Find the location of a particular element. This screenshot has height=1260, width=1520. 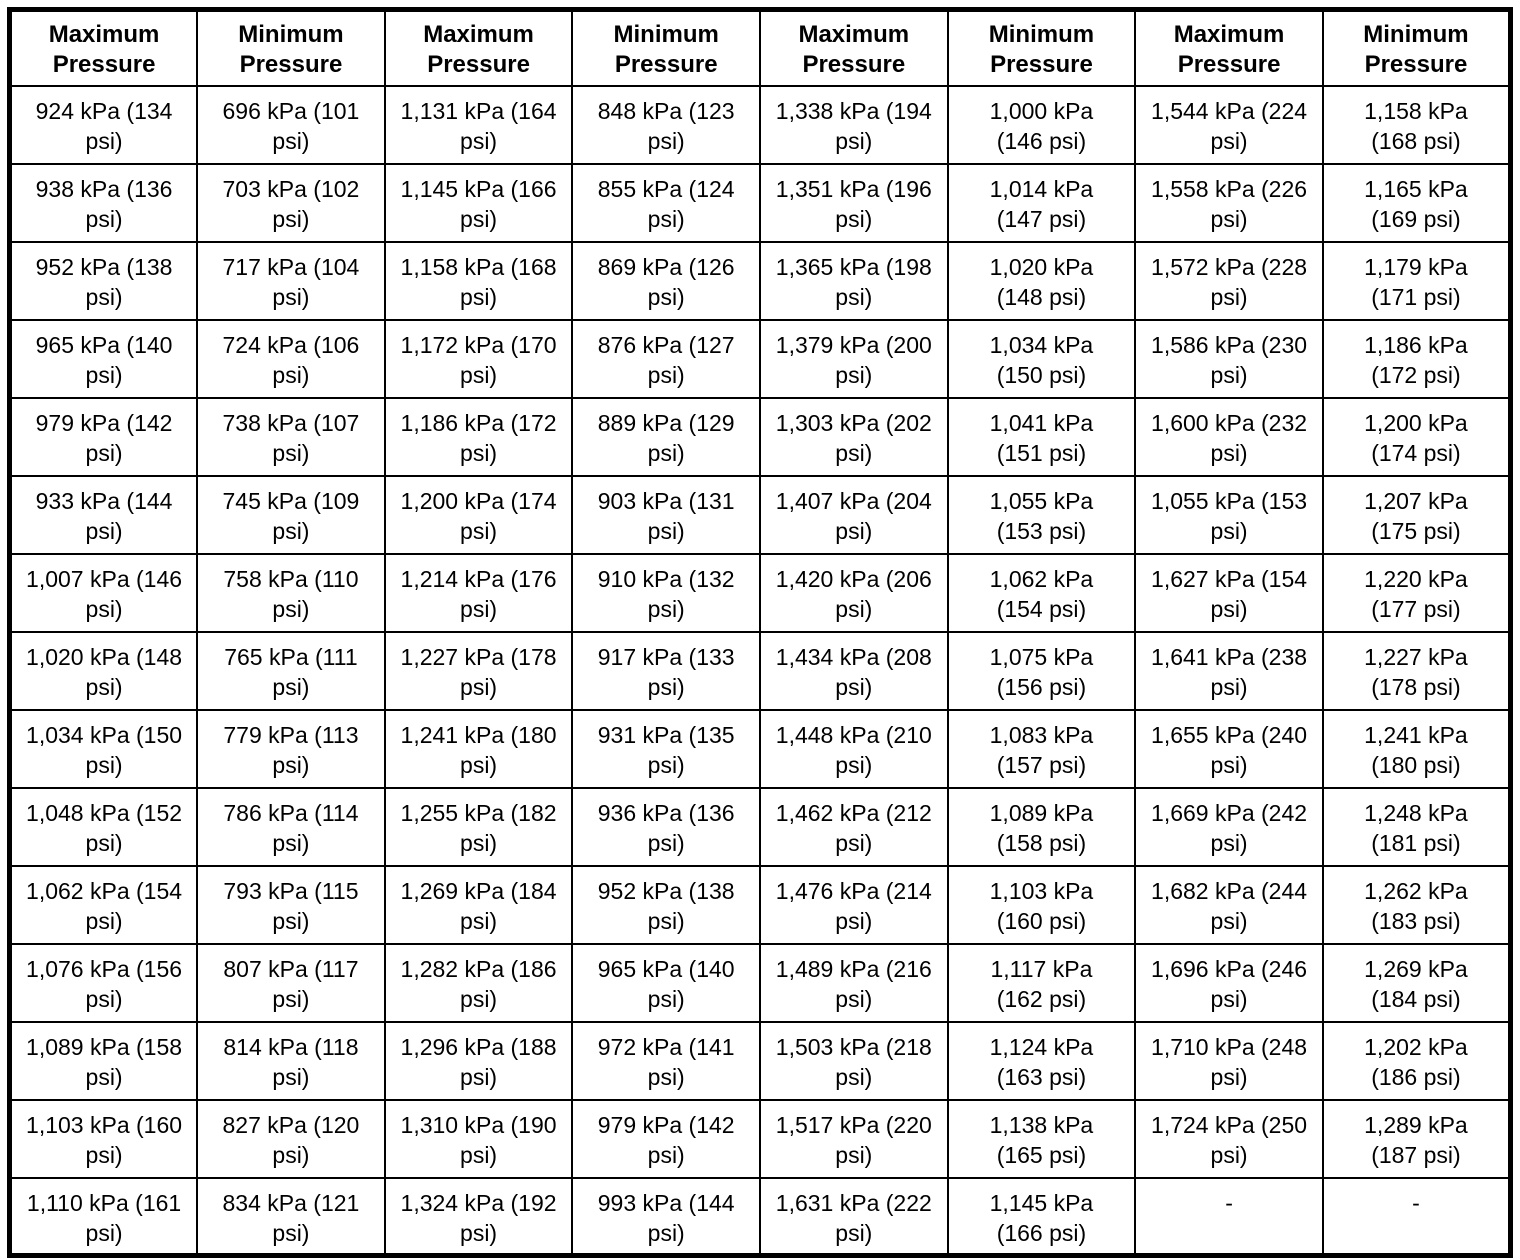

table-cell: 1,303 kPa (202 psi) is located at coordinates (854, 436).